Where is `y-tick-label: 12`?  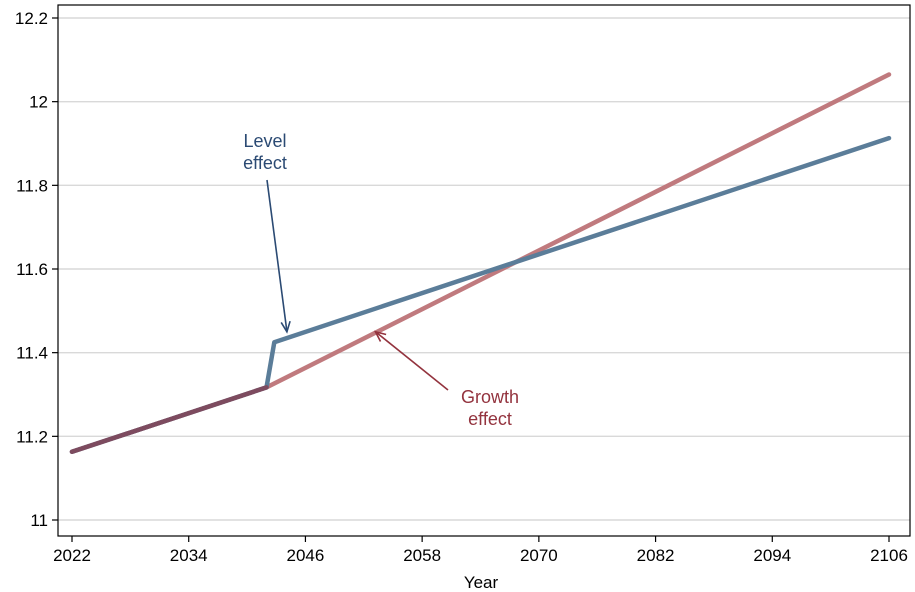 y-tick-label: 12 is located at coordinates (38, 102).